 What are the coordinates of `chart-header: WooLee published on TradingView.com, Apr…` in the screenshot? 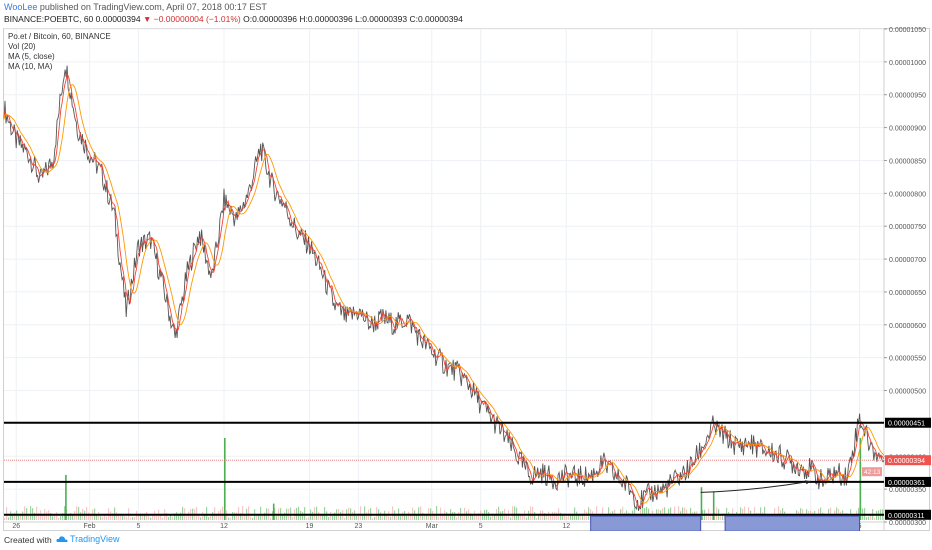 It's located at (466, 14).